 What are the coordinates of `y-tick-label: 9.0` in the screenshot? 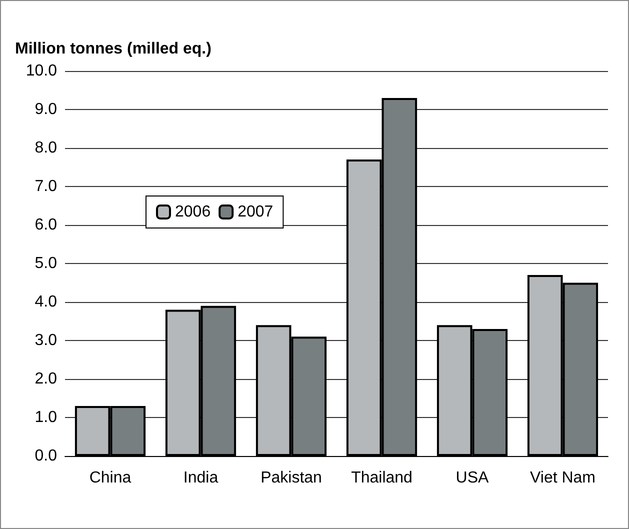 It's located at (46, 109).